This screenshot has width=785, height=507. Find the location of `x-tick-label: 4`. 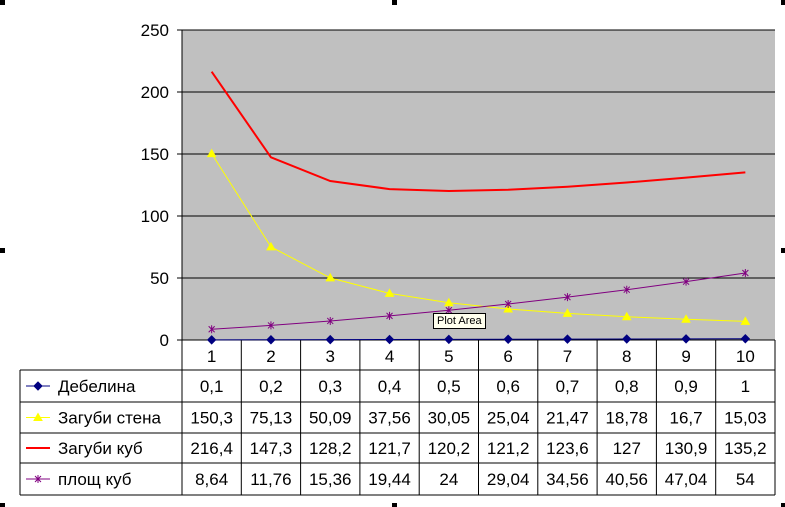

x-tick-label: 4 is located at coordinates (389, 356).